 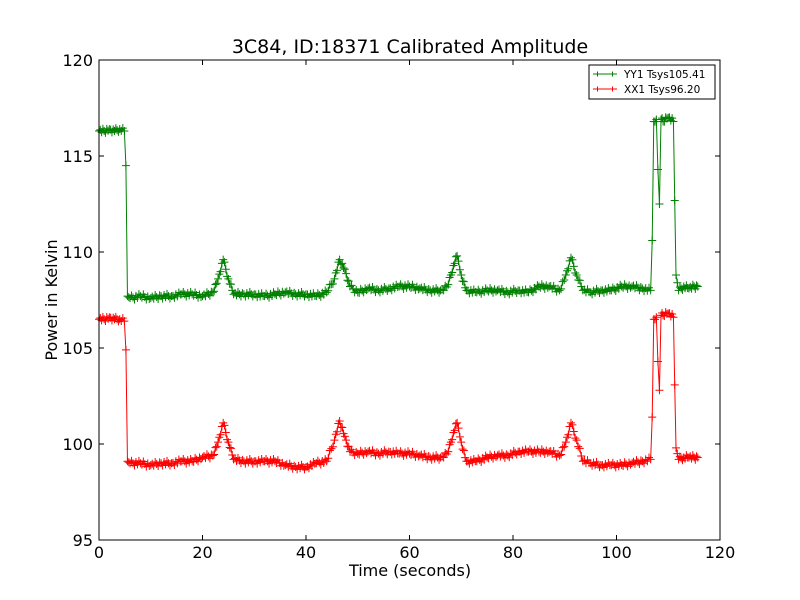 I want to click on legend-items: YY1 Tsys105.41 XX1 Tsys96.20, so click(x=649, y=82).